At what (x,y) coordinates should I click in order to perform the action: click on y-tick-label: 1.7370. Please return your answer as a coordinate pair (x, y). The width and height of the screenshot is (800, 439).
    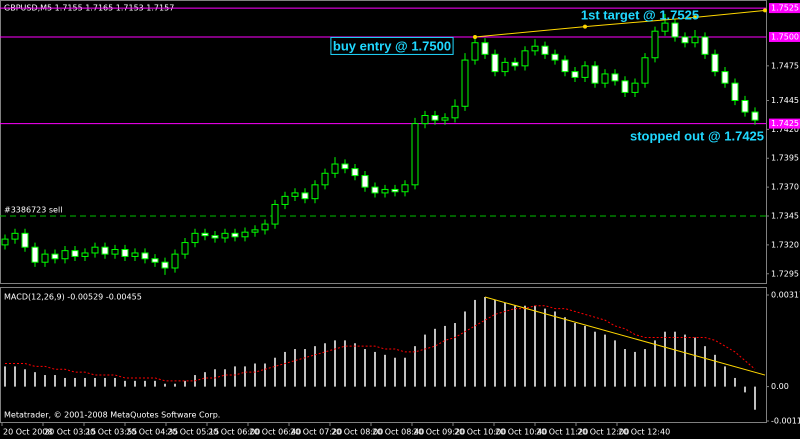
    Looking at the image, I should click on (785, 187).